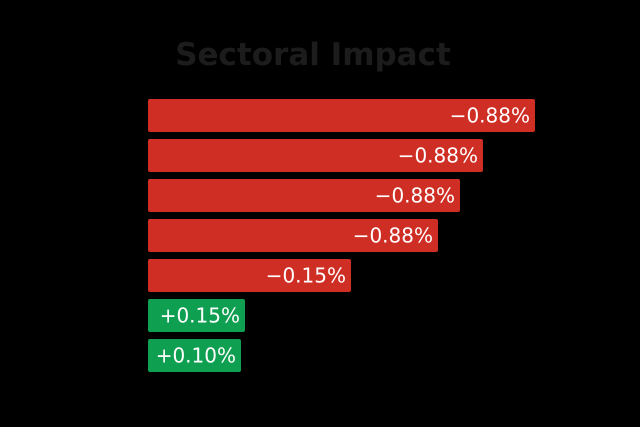 This screenshot has width=640, height=427. Describe the element at coordinates (393, 236) in the screenshot. I see `bar-label-4: −0.88%` at that location.